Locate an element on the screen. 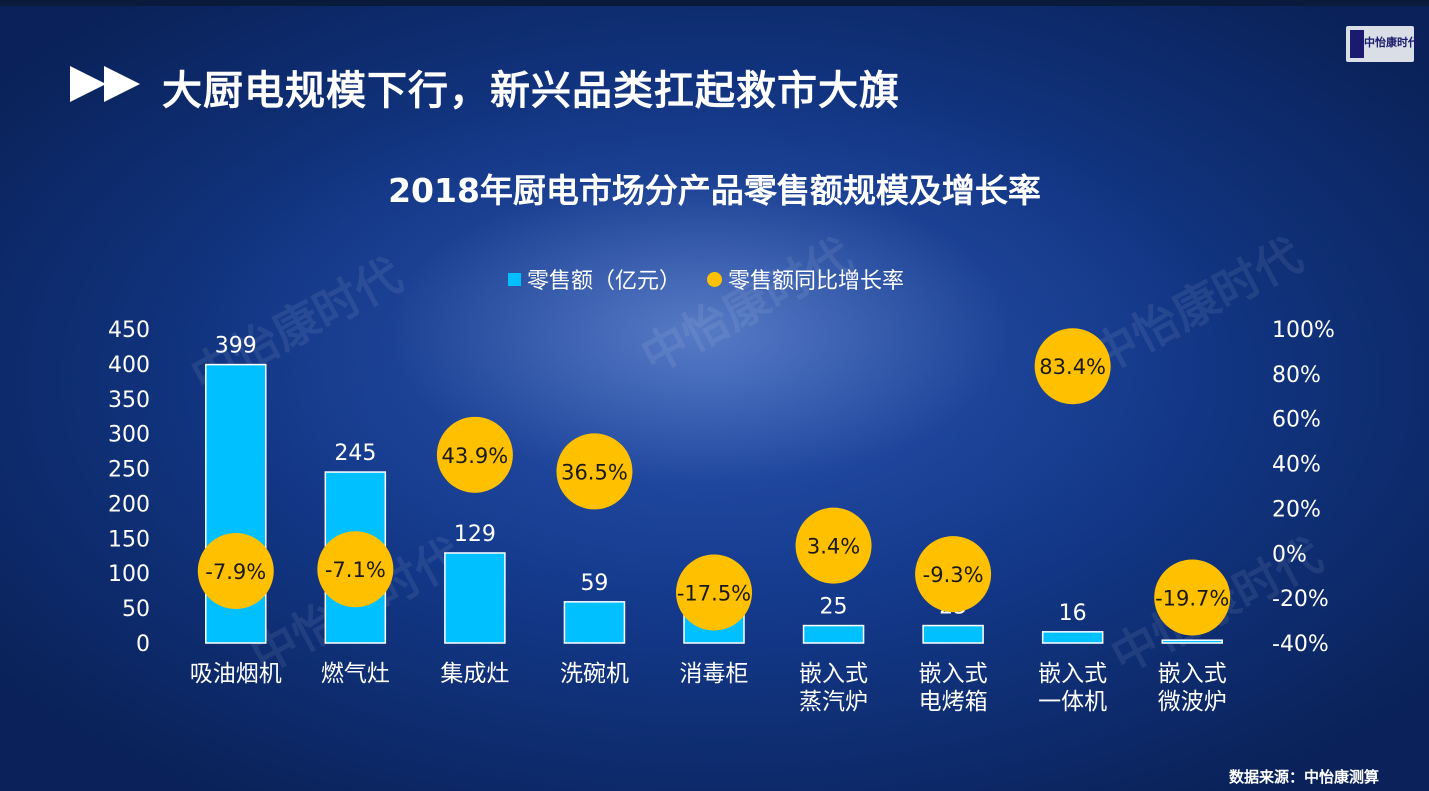  page-title: 大厨电规模下行，新兴品类扛起救市大旗 is located at coordinates (531, 91).